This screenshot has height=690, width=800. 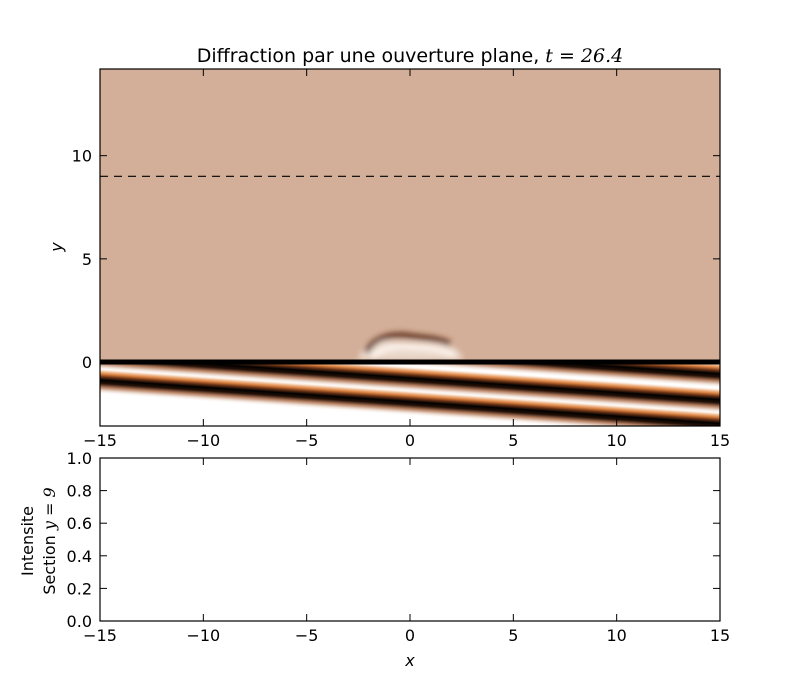 I want to click on bottom-x-tick-label: 0, so click(x=410, y=635).